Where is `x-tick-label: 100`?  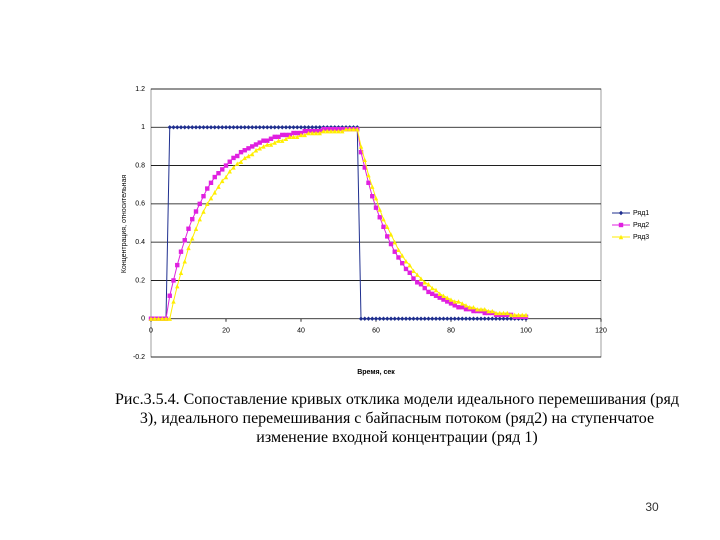
x-tick-label: 100 is located at coordinates (526, 331).